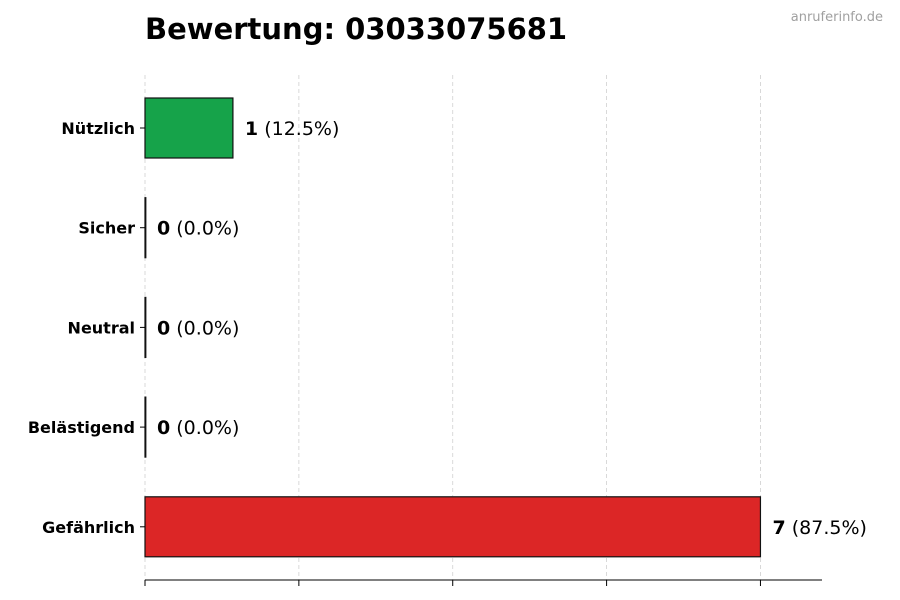 This screenshot has height=600, width=900. Describe the element at coordinates (88, 527) in the screenshot. I see `category-label: Gefährlich` at that location.